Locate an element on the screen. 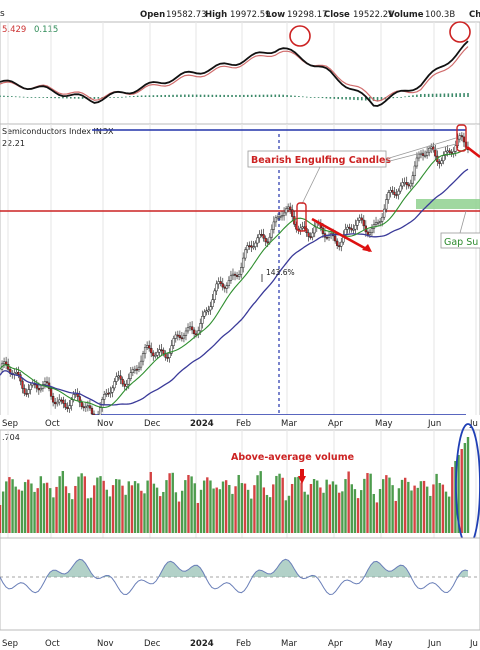 Image resolution: width=480 pixels, height=650 pixels. axis-top-label-9: Jun is located at coordinates (434, 424).